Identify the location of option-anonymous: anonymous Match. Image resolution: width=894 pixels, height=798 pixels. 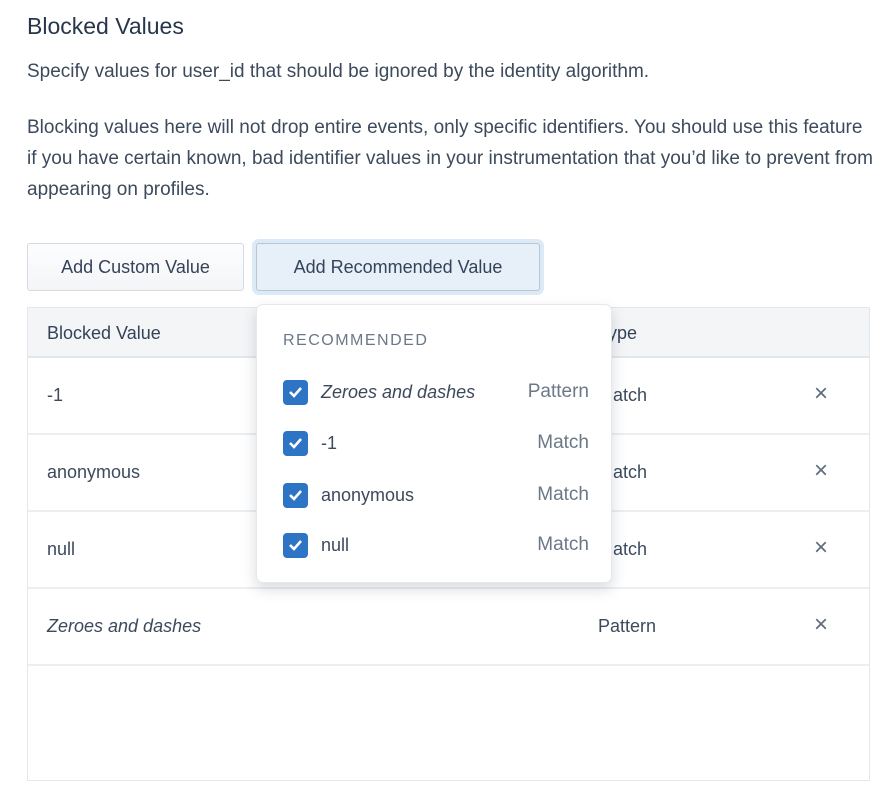
(436, 495).